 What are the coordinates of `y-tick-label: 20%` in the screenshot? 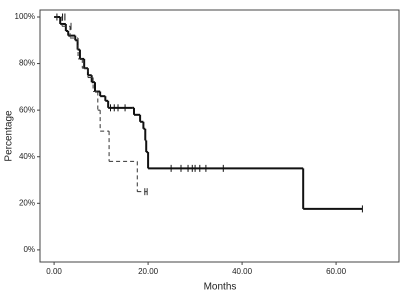 It's located at (27, 202).